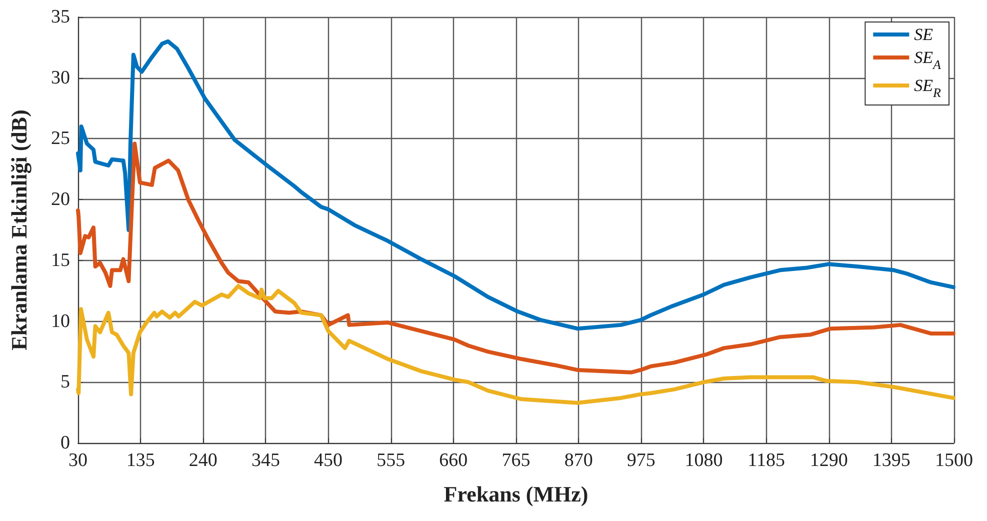 The height and width of the screenshot is (521, 987). I want to click on x-tick-label: 135, so click(140, 460).